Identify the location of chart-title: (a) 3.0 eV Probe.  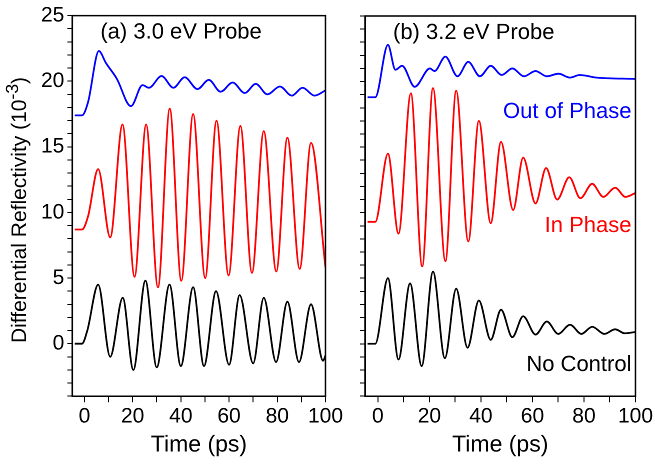
(181, 31).